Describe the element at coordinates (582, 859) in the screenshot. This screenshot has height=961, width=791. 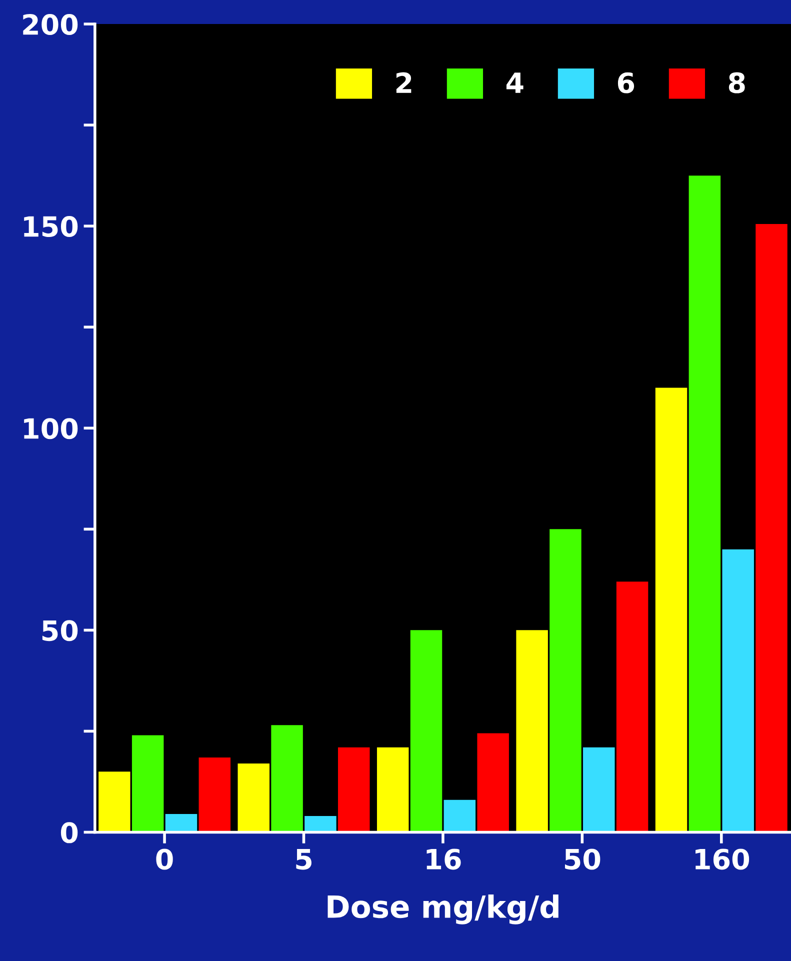
I see `x-tick-label: 50` at that location.